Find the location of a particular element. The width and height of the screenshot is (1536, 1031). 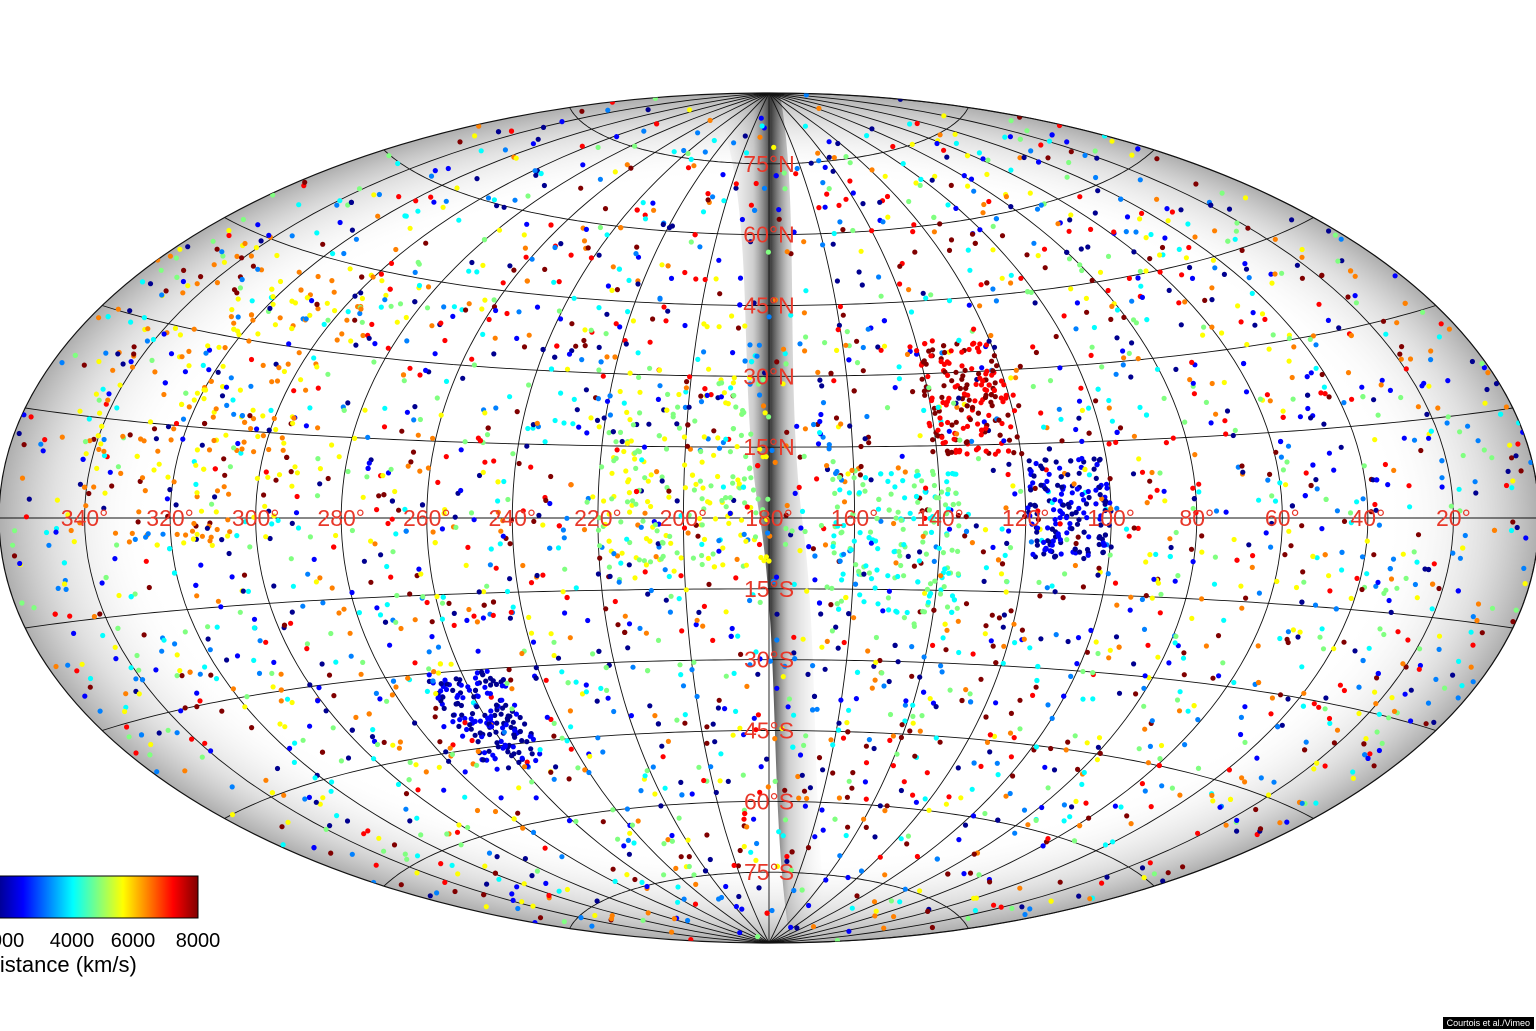

longitude-label: 320° is located at coordinates (170, 518).